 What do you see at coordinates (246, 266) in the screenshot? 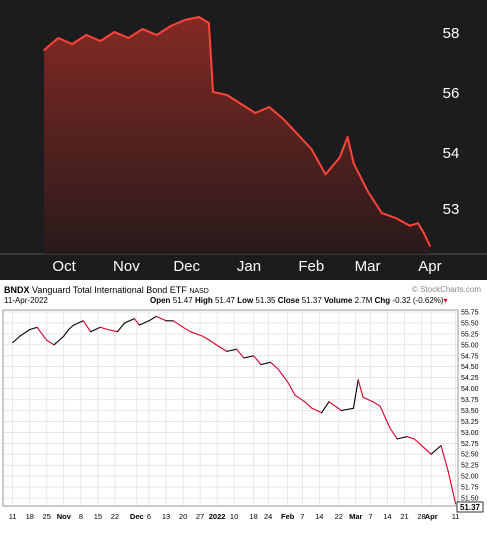
I see `month-axis: Oct Nov Dec Jan Feb Mar Apr` at bounding box center [246, 266].